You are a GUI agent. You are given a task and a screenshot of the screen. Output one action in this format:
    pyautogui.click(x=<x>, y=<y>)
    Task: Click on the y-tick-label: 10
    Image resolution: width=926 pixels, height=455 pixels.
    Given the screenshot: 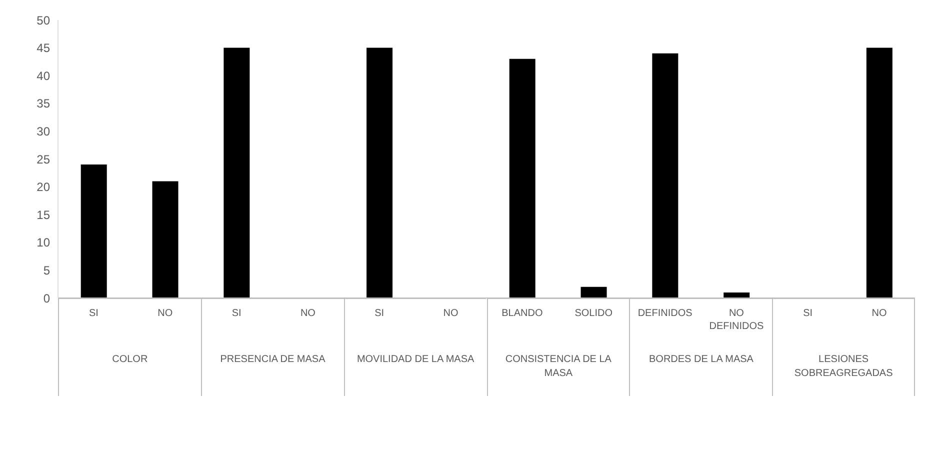 What is the action you would take?
    pyautogui.click(x=43, y=243)
    